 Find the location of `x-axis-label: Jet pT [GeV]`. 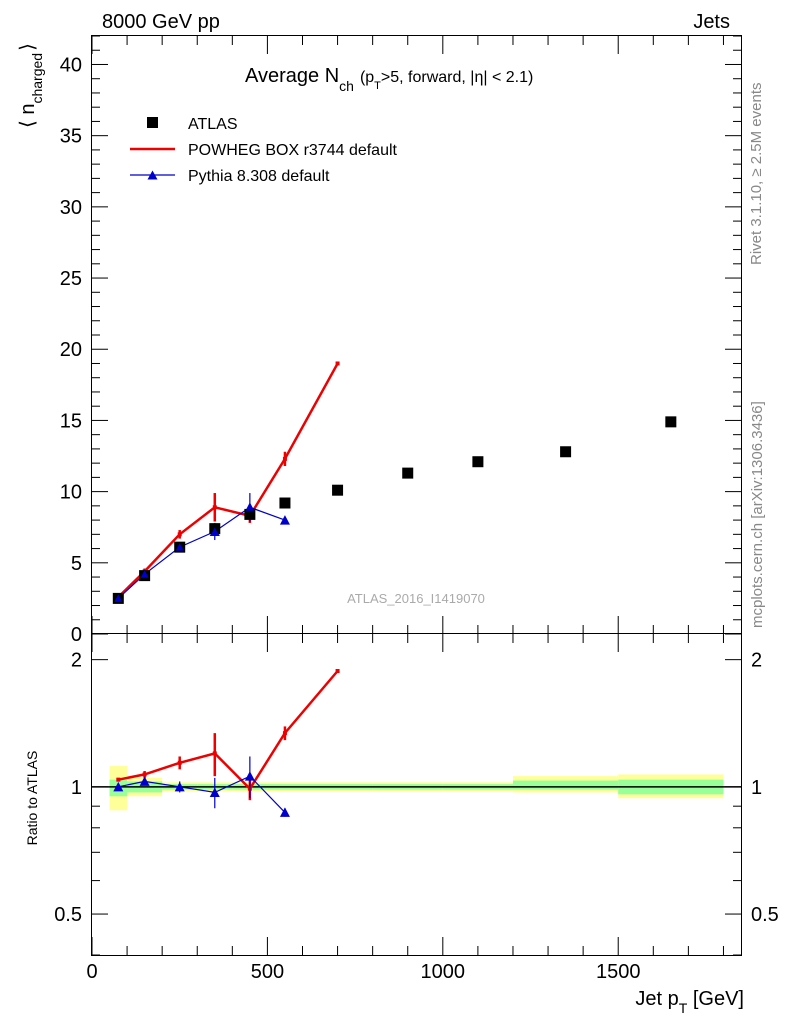

x-axis-label: Jet pT [GeV] is located at coordinates (689, 1002).